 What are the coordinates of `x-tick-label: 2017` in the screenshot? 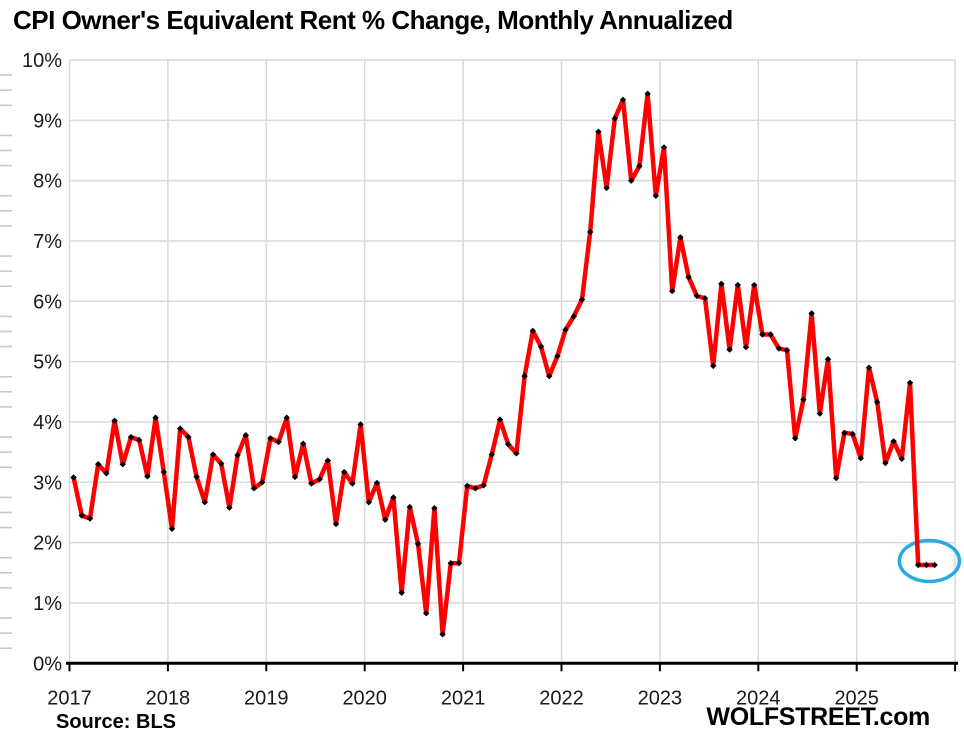 It's located at (69, 698).